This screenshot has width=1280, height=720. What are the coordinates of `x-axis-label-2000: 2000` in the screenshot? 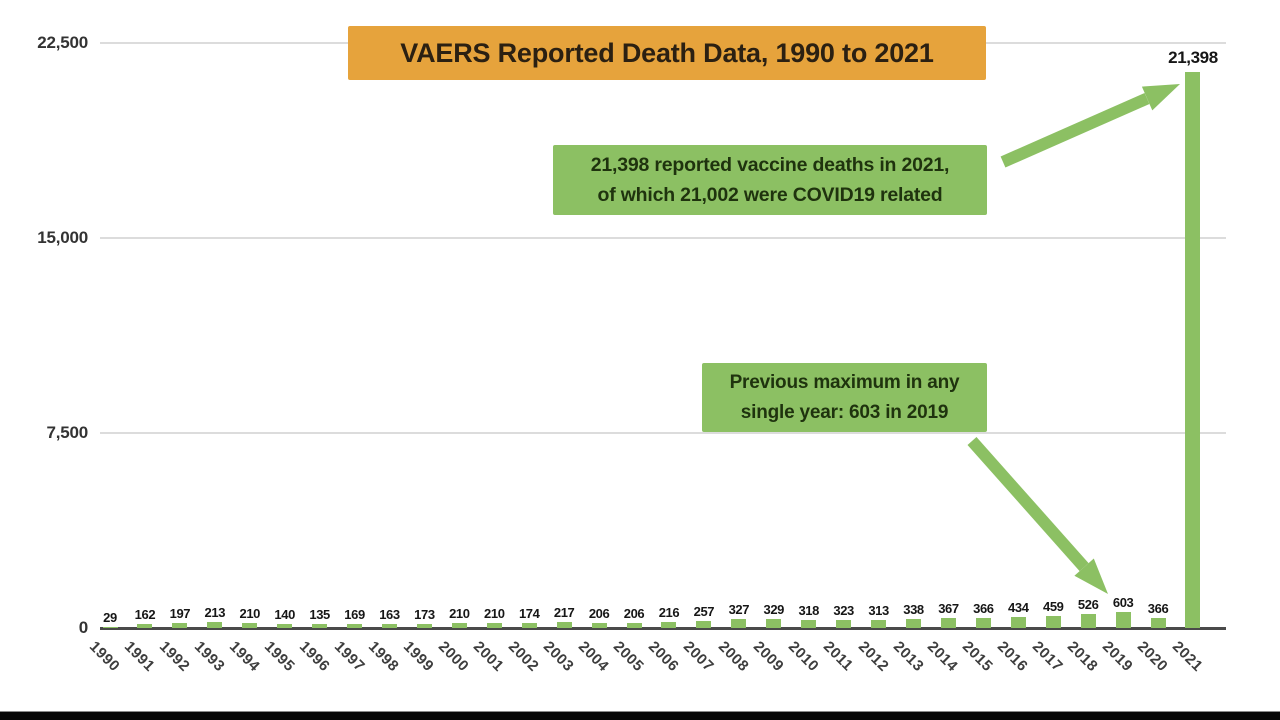 It's located at (454, 657).